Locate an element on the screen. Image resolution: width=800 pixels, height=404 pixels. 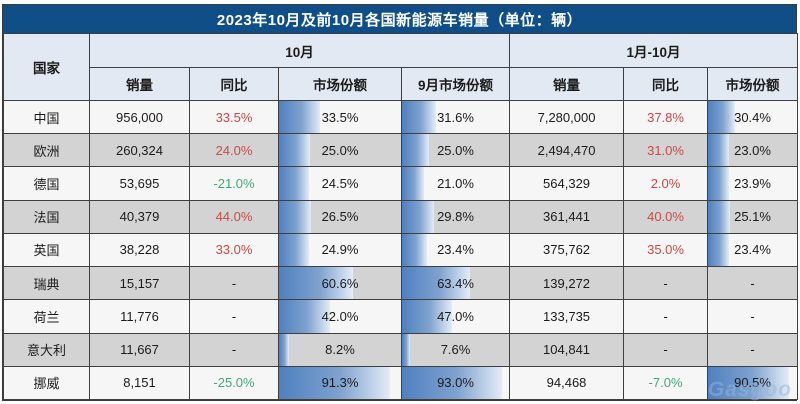
table-row: 意大利 11,667-8.2% 7.6% 104,841- - is located at coordinates (401, 349).